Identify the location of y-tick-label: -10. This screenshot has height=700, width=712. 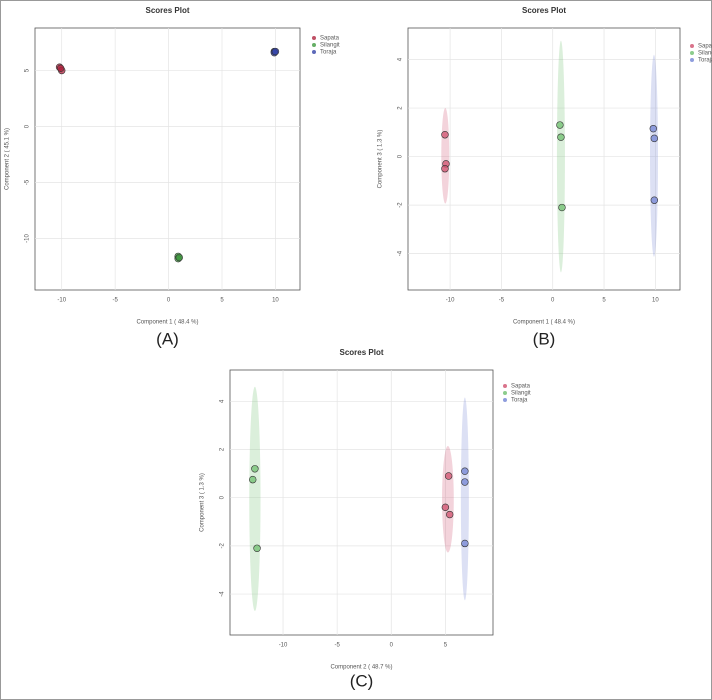
(28, 237).